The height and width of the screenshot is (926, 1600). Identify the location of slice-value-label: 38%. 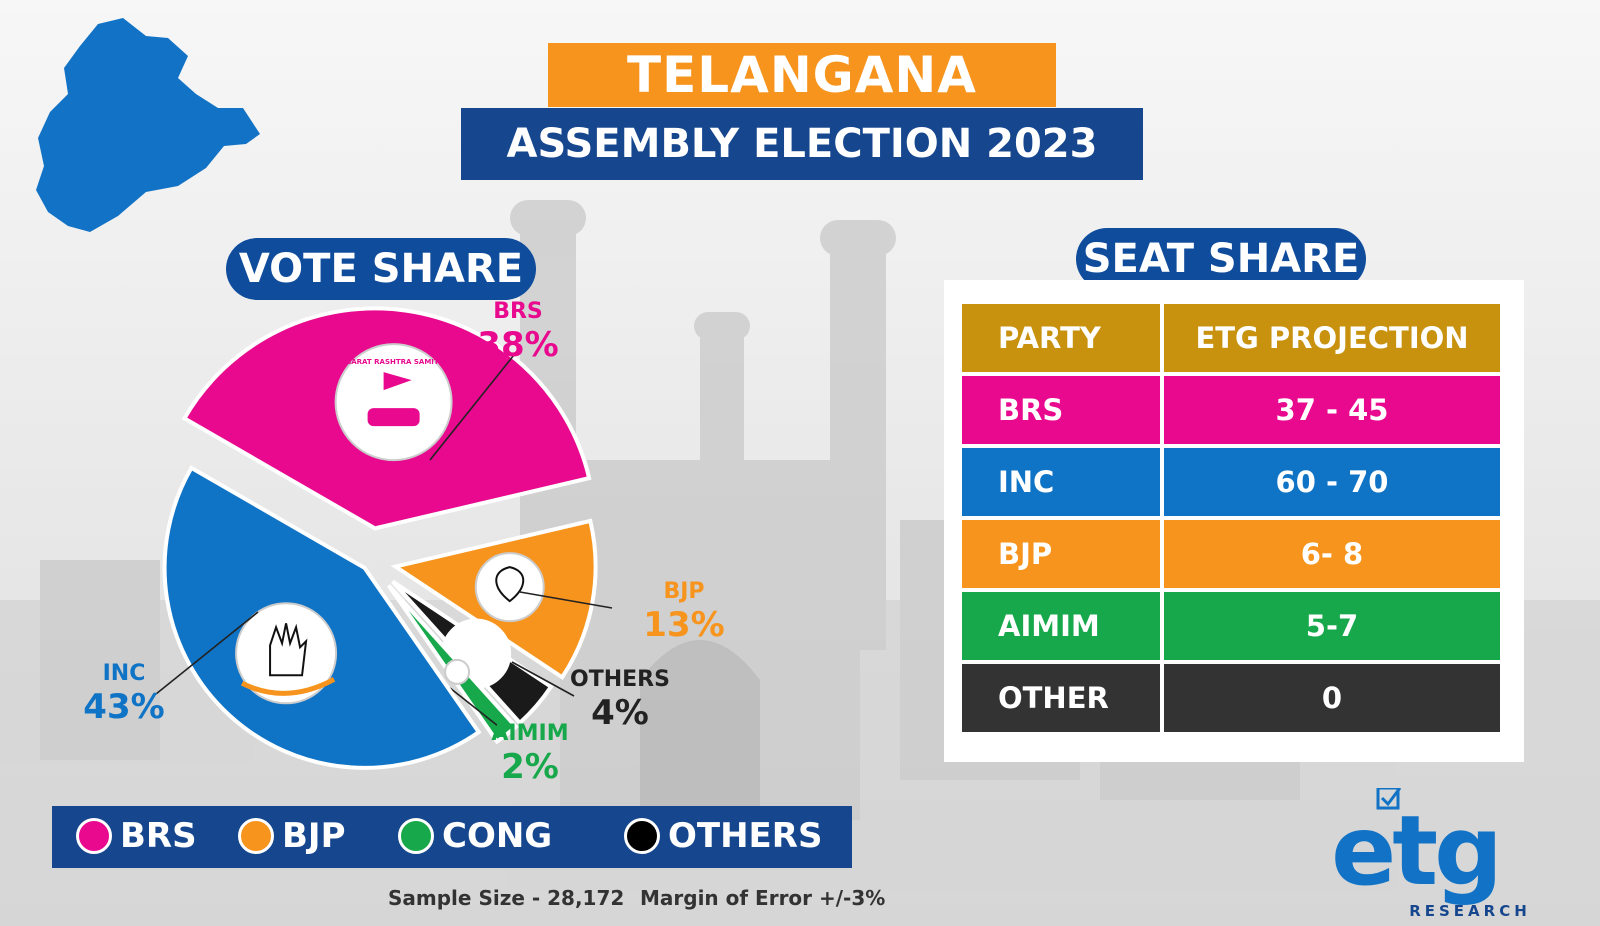
(517, 345).